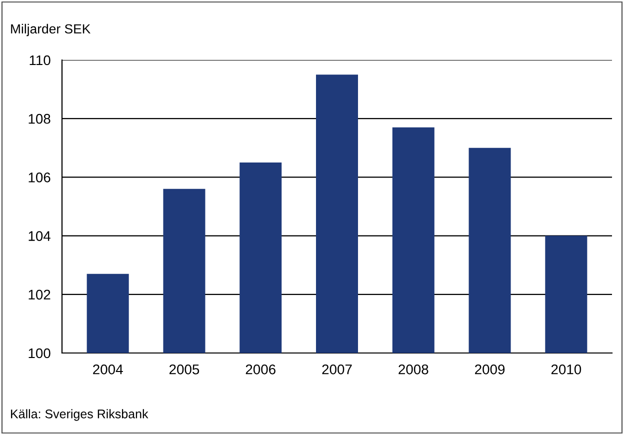 The width and height of the screenshot is (625, 435). I want to click on x-tick-label: 2006, so click(261, 369).